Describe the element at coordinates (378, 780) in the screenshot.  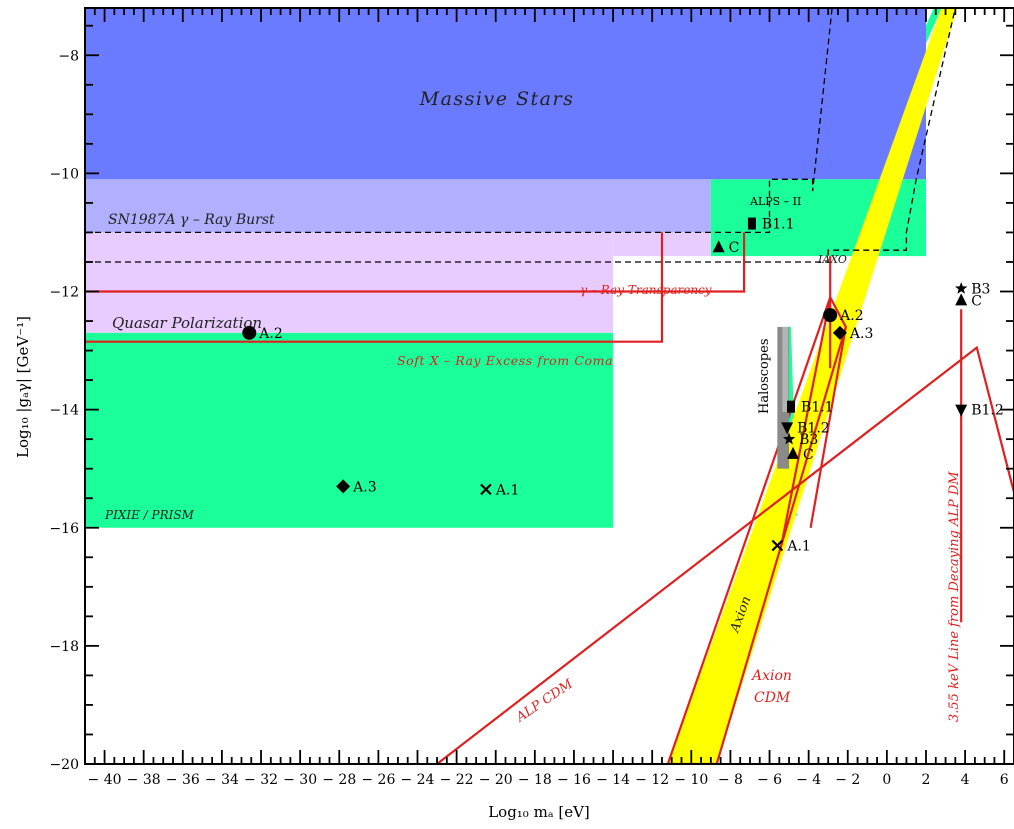
I see `x-tick-label: − 26` at that location.